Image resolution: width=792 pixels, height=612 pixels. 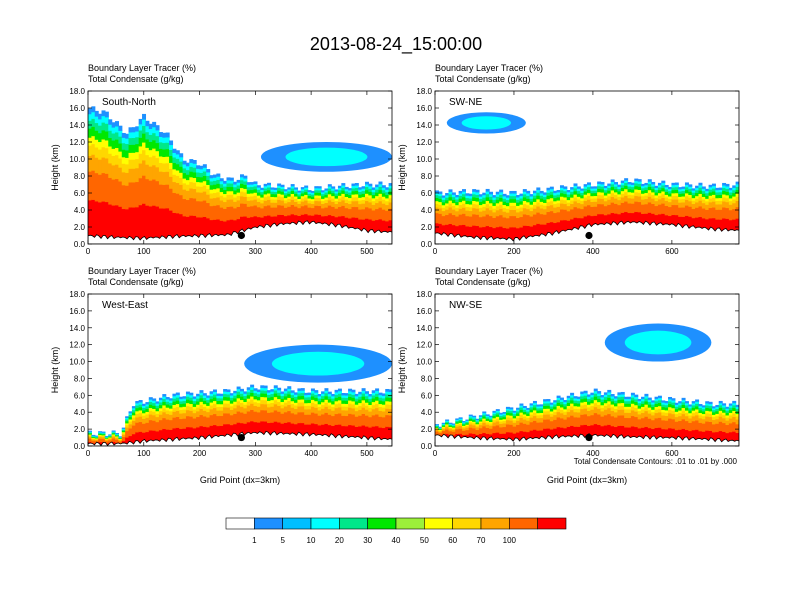 I want to click on x-tick-label: 500, so click(x=367, y=453).